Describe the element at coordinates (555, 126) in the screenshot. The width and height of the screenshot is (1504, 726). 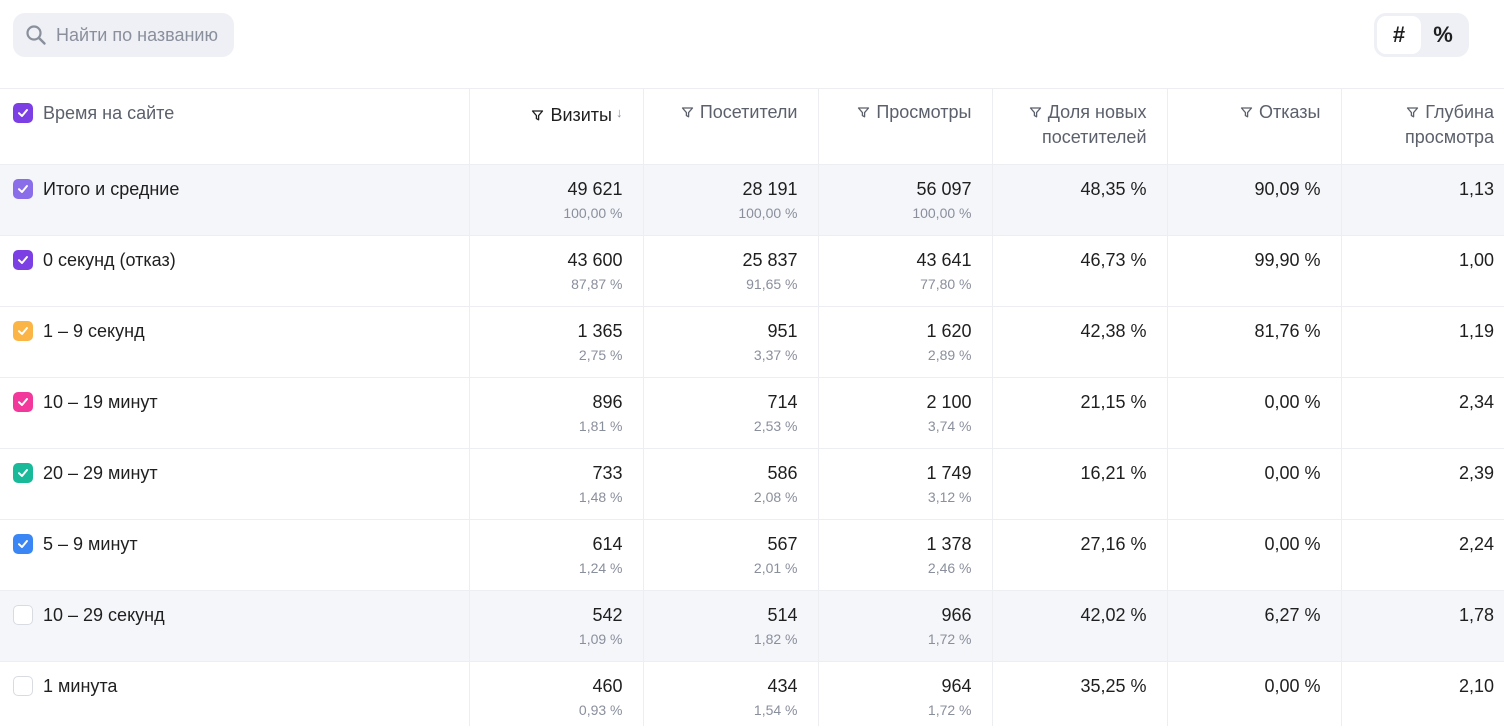
I see `column-header-visits: Визиты ↓` at that location.